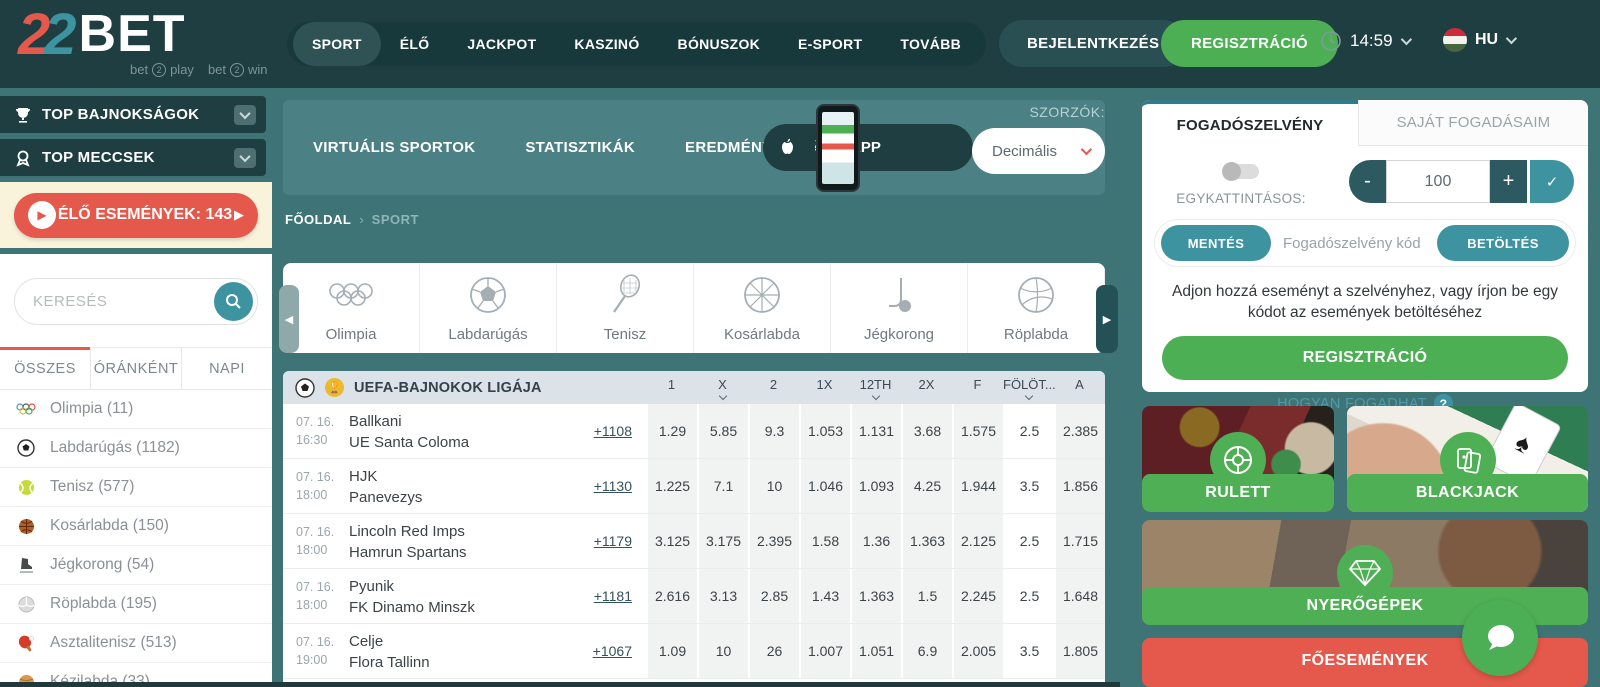  What do you see at coordinates (1240, 171) in the screenshot?
I see `one-click-toggle` at bounding box center [1240, 171].